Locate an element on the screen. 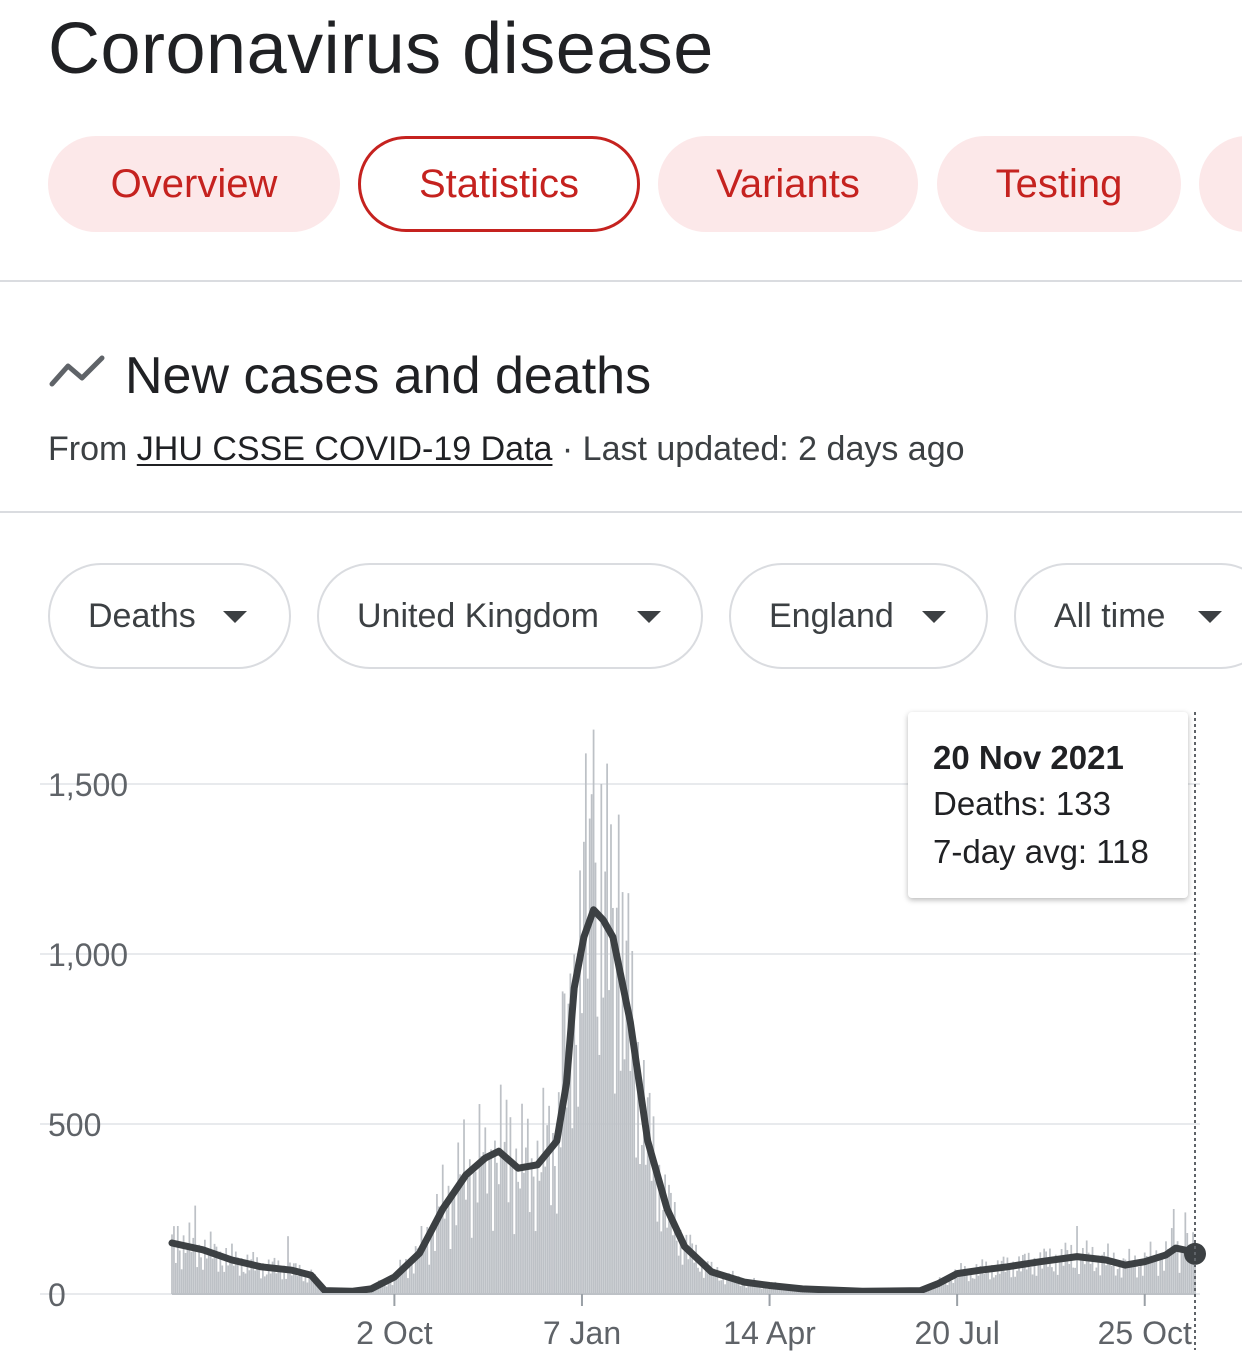 The height and width of the screenshot is (1357, 1242). tab-next-partial is located at coordinates (1220, 184).